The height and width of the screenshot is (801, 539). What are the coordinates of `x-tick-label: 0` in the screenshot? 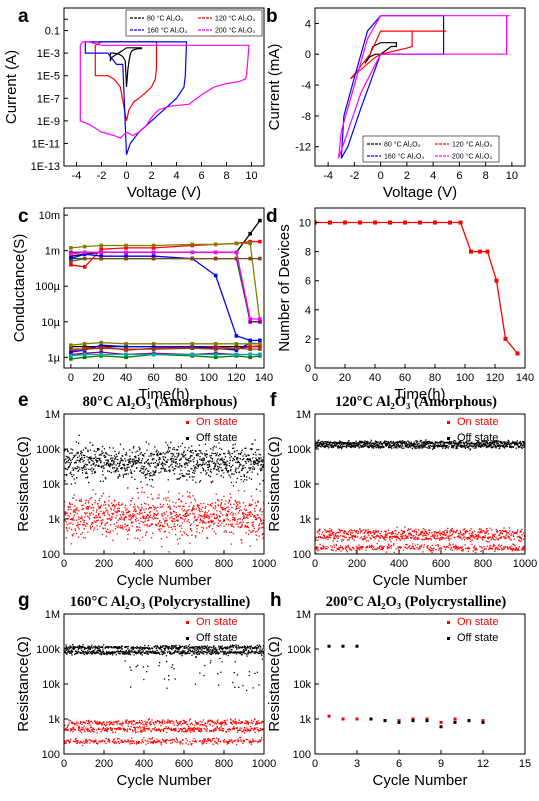 It's located at (381, 176).